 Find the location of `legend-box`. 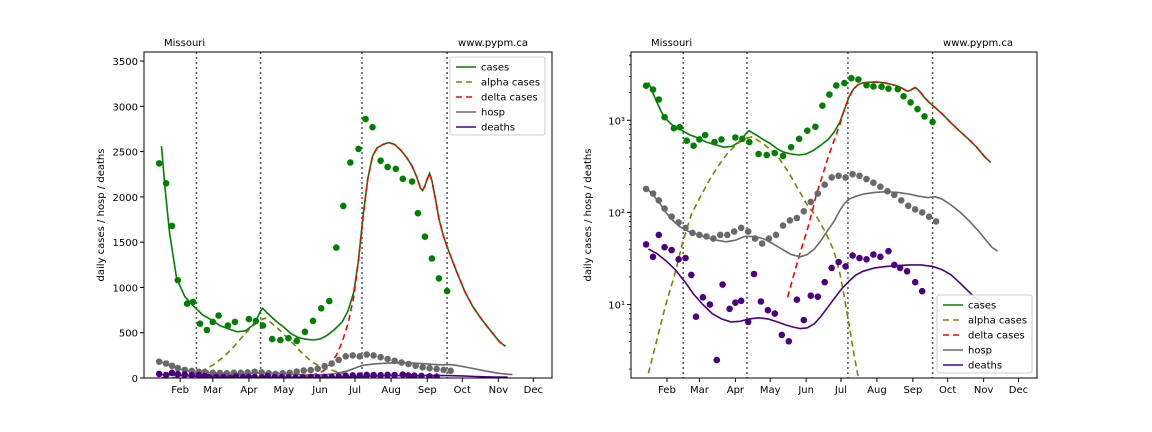

legend-box is located at coordinates (497, 96).